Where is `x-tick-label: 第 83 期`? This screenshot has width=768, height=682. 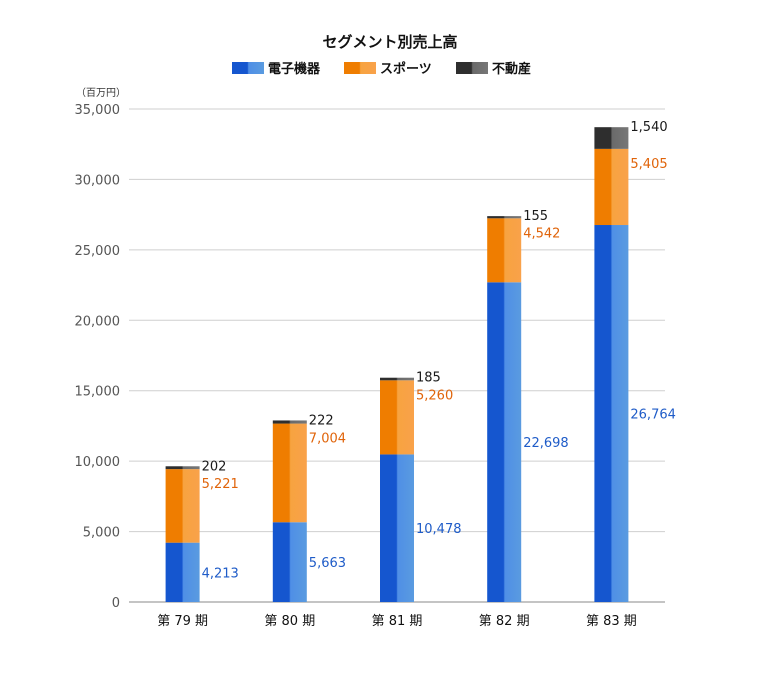 x-tick-label: 第 83 期 is located at coordinates (611, 621).